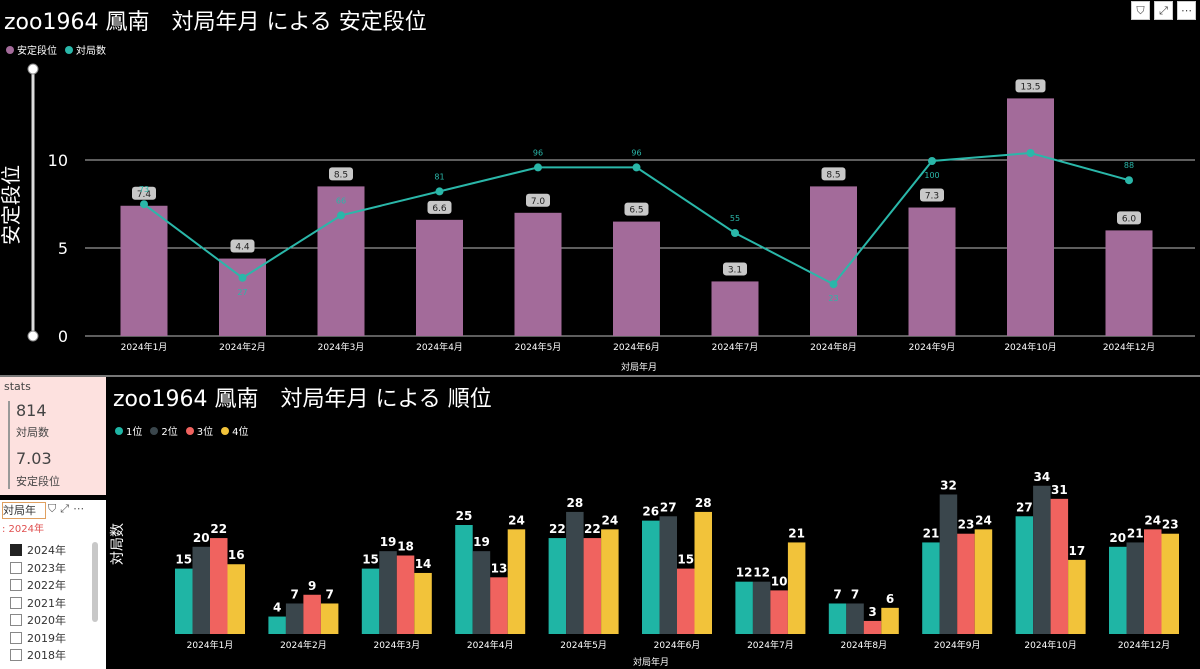  I want to click on legend-item-3rd: 3位, so click(199, 430).